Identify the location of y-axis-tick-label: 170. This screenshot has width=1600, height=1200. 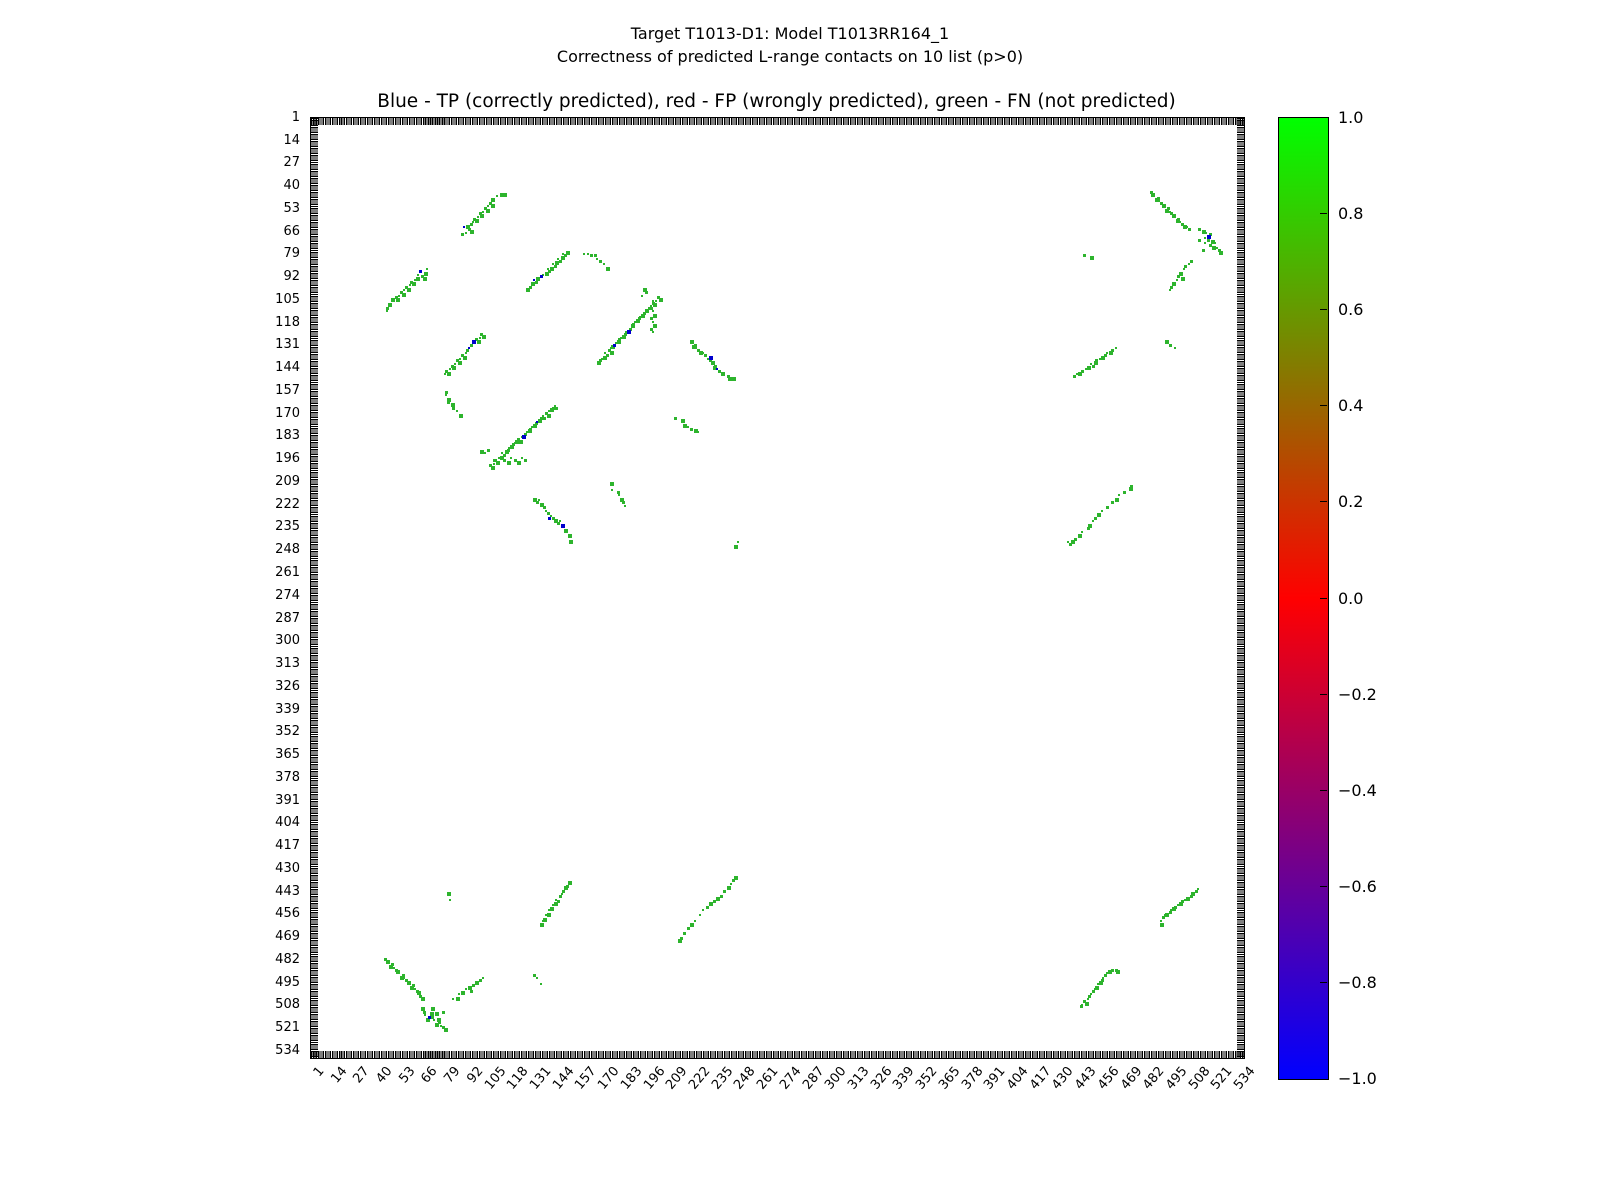
(287, 413).